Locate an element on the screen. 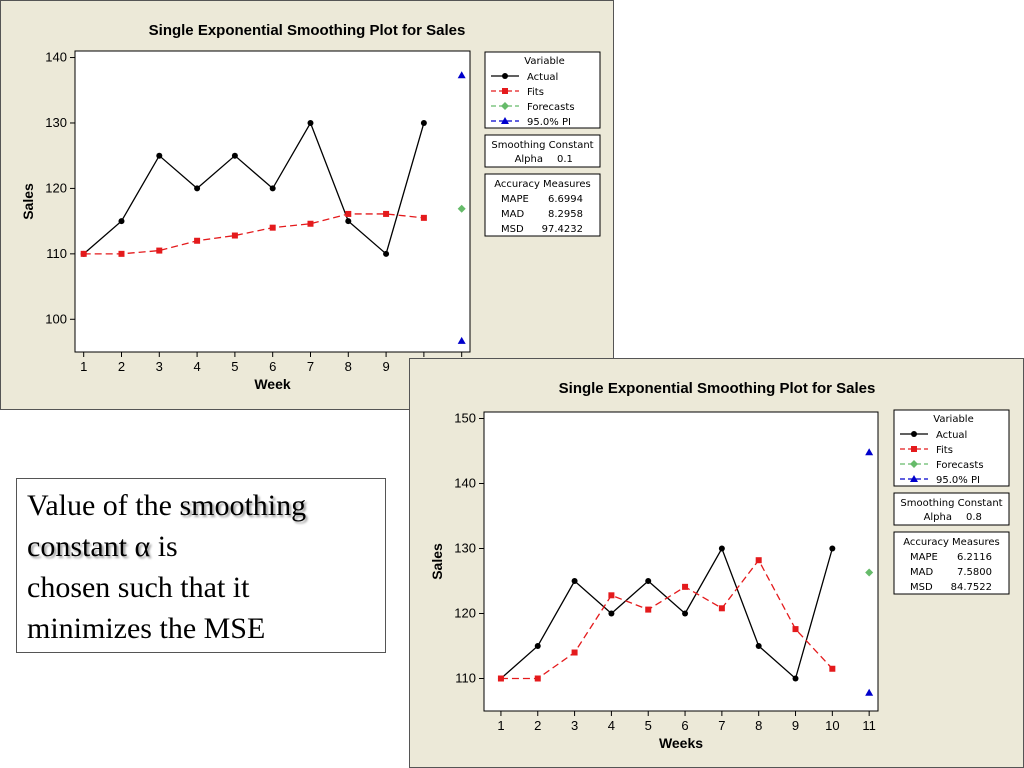 Image resolution: width=1024 pixels, height=768 pixels. series-line-actual is located at coordinates (666, 613).